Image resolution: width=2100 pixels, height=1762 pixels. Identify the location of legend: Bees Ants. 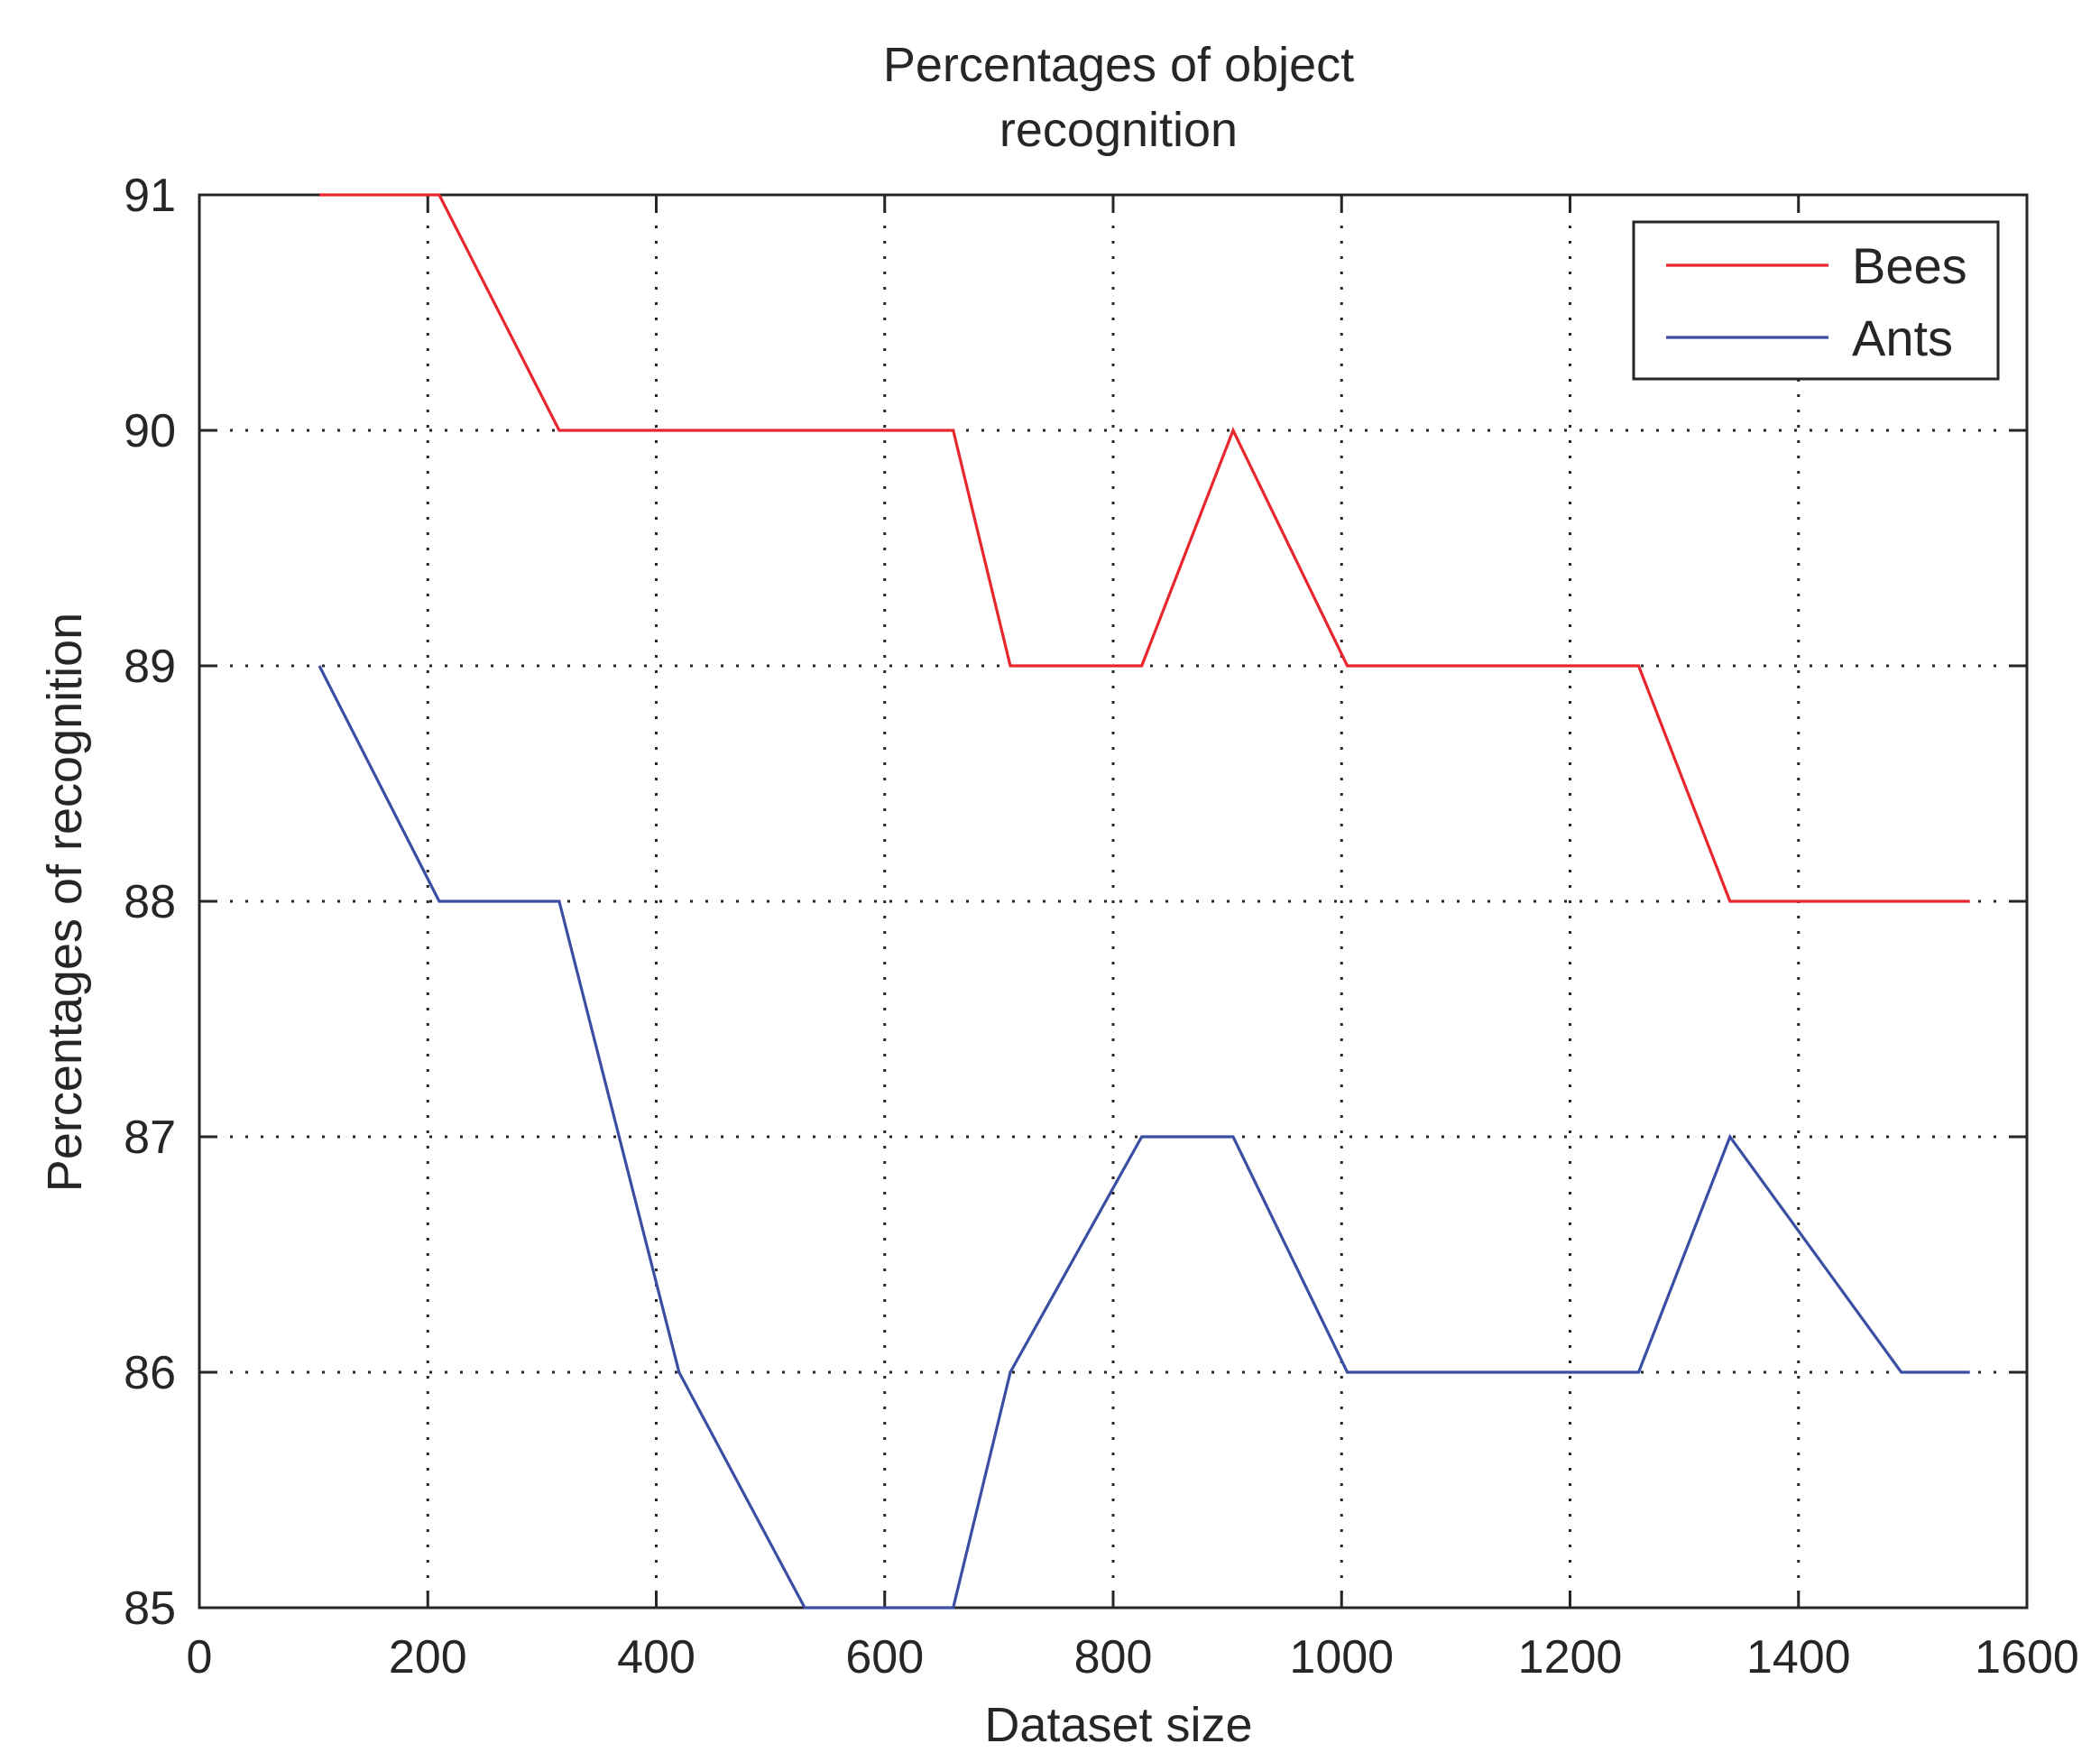
(1816, 300).